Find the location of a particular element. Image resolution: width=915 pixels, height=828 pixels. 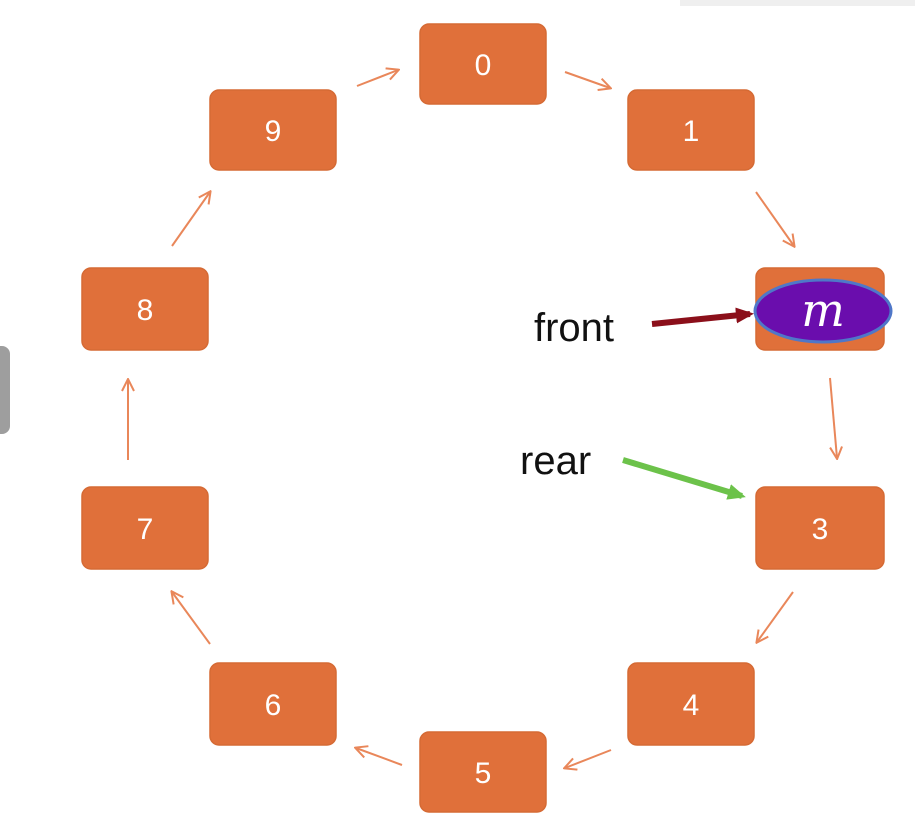

queue-slot-8: 8 is located at coordinates (145, 309).